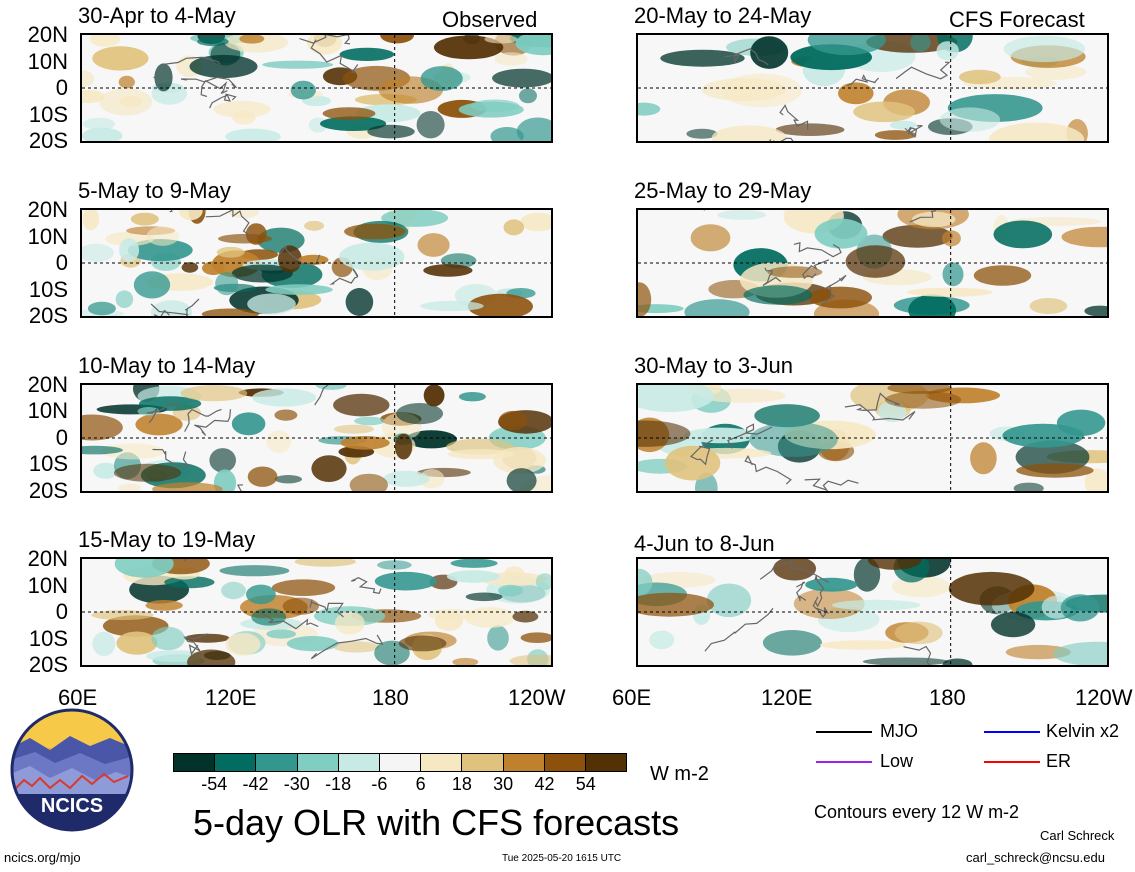  What do you see at coordinates (1059, 761) in the screenshot?
I see `legend-label-er: ER` at bounding box center [1059, 761].